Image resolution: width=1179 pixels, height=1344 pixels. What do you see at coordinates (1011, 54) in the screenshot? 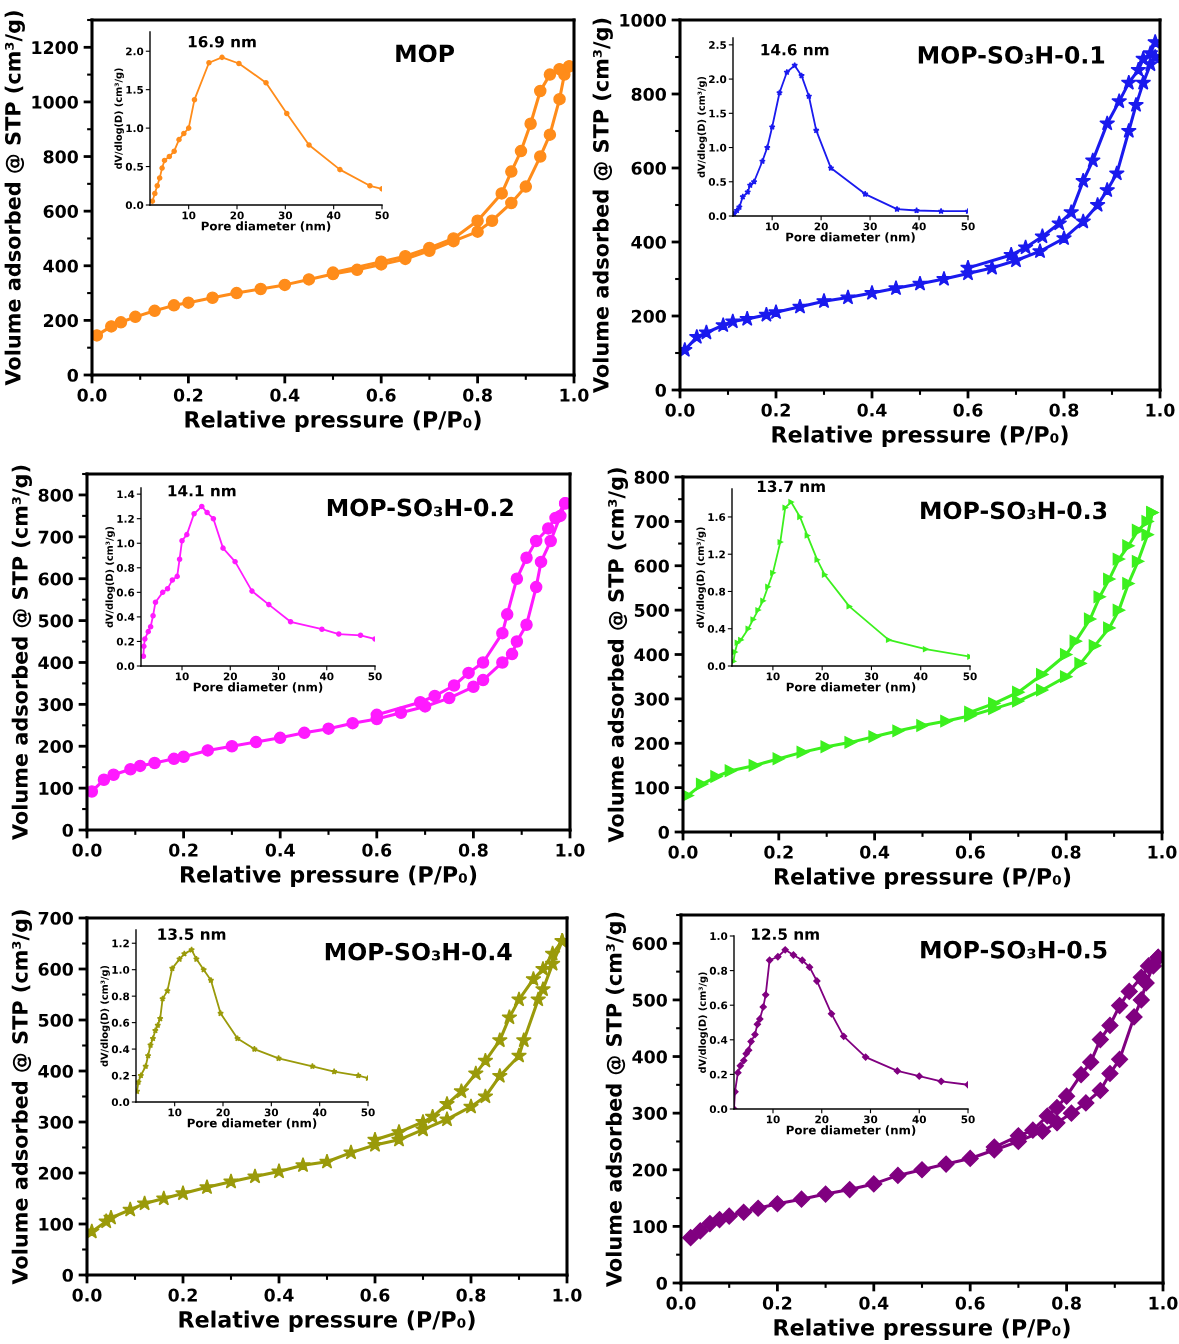
I see `text: MOP-SO₃H-0.1` at bounding box center [1011, 54].